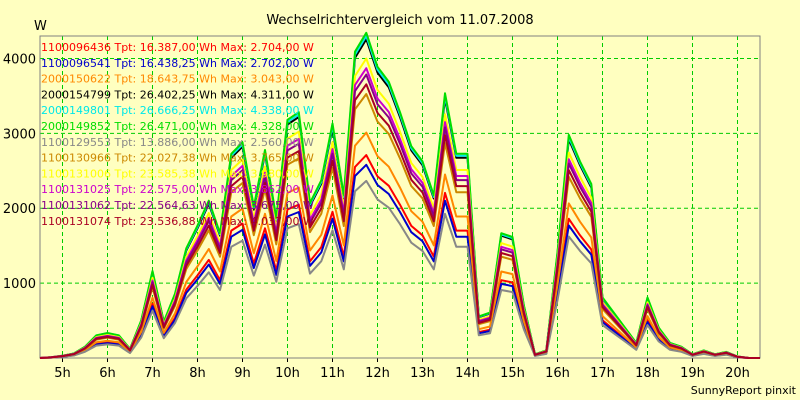 This screenshot has height=400, width=800. Describe the element at coordinates (377, 373) in the screenshot. I see `x-tick-label-12h: 12h` at that location.